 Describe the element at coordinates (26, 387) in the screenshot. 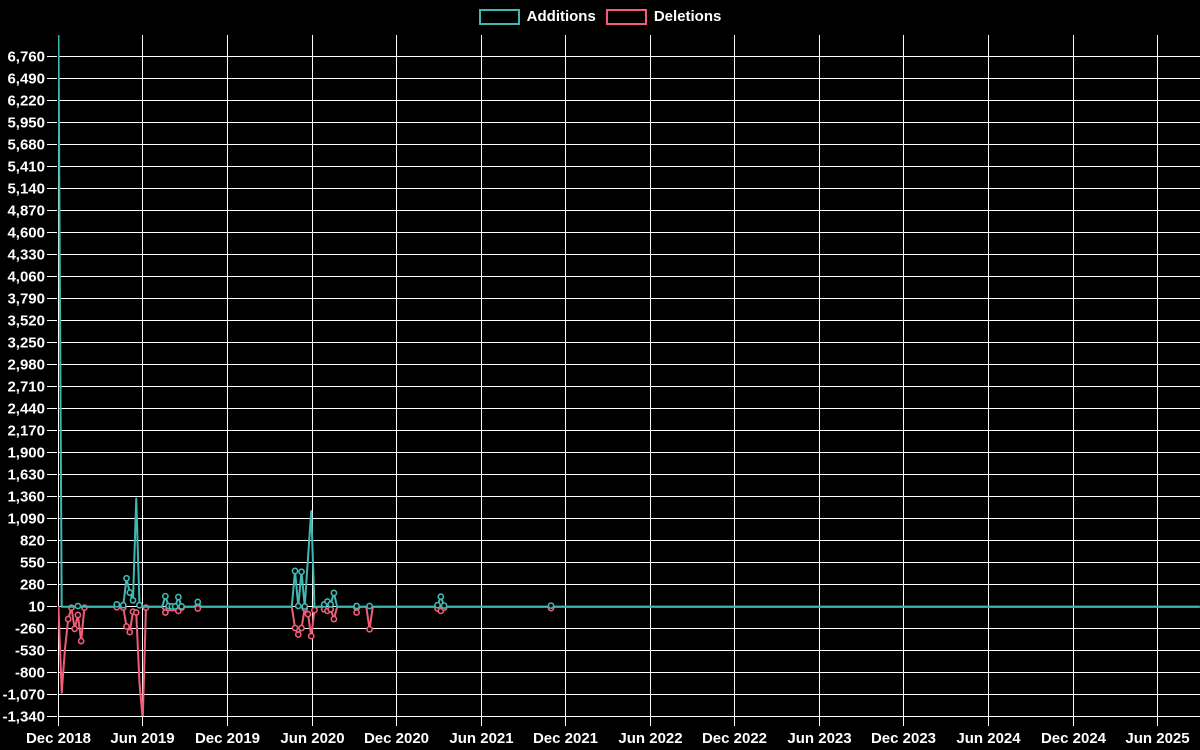

I see `y-tick-label: 2,710` at that location.